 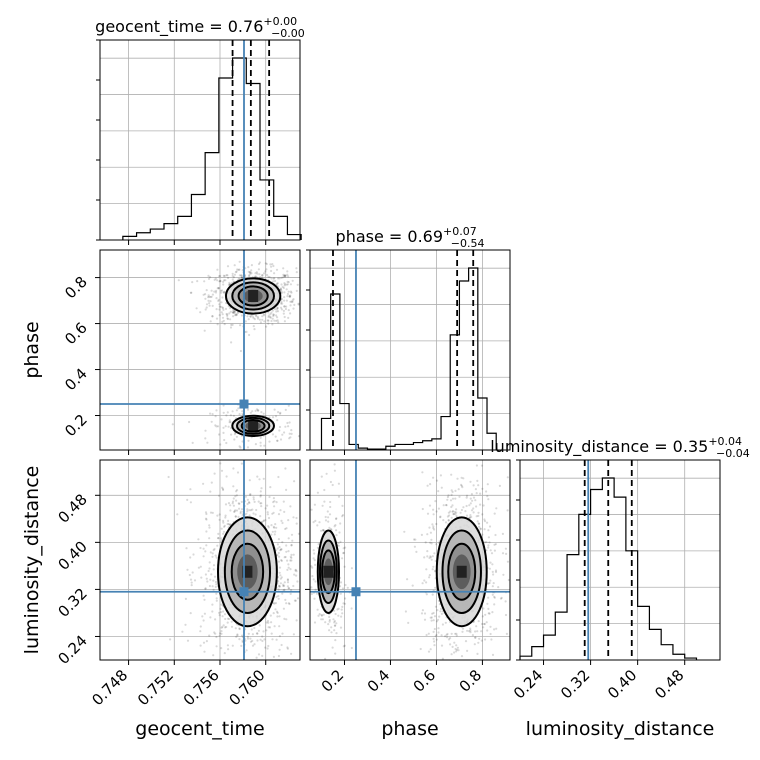 What do you see at coordinates (425, 681) in the screenshot?
I see `x-tick-label: 0.6` at bounding box center [425, 681].